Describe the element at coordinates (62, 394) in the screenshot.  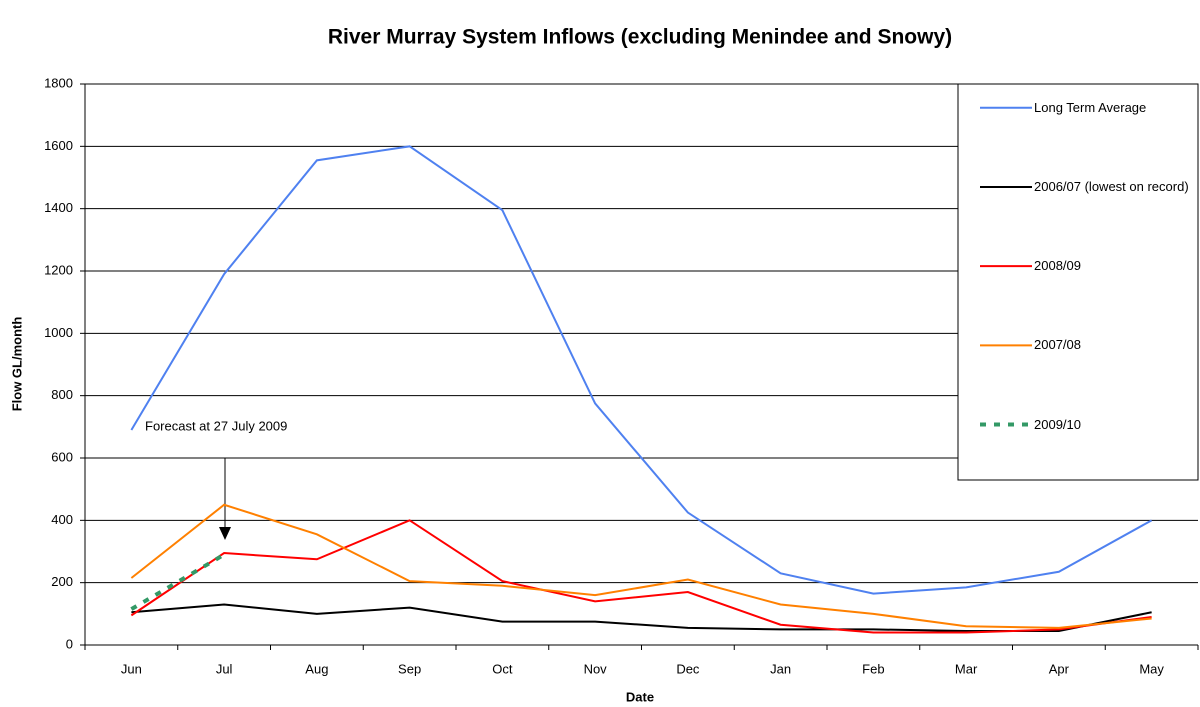
I see `y-tick-label: 800` at that location.